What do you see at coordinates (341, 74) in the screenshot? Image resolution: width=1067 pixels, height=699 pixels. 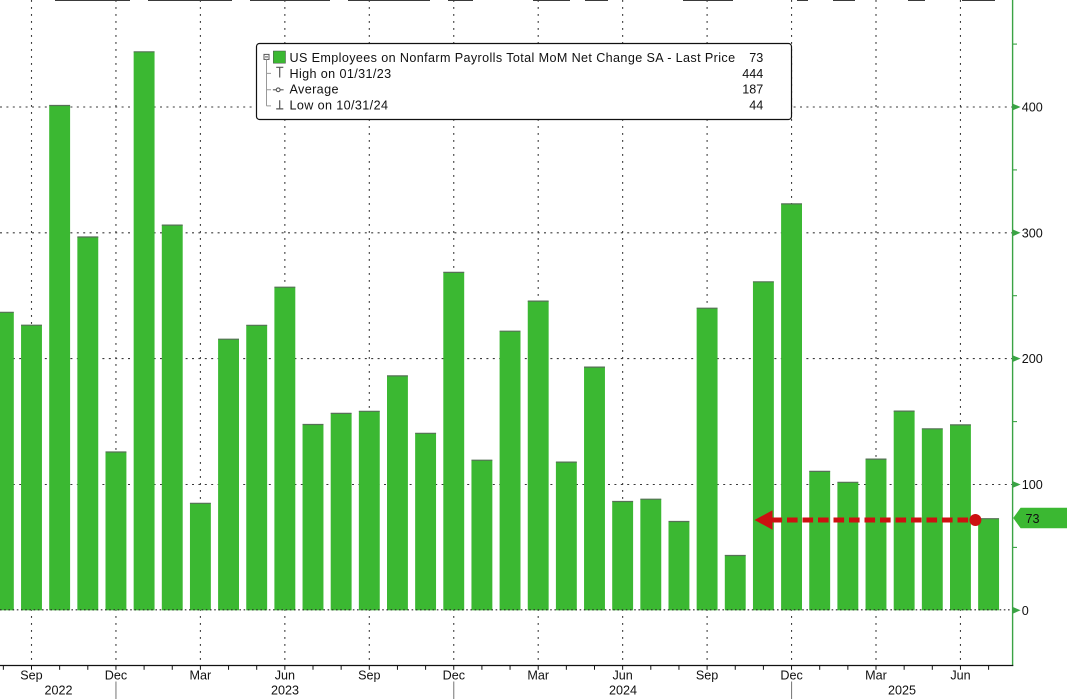 I see `svg-text: High on 01/31/23` at bounding box center [341, 74].